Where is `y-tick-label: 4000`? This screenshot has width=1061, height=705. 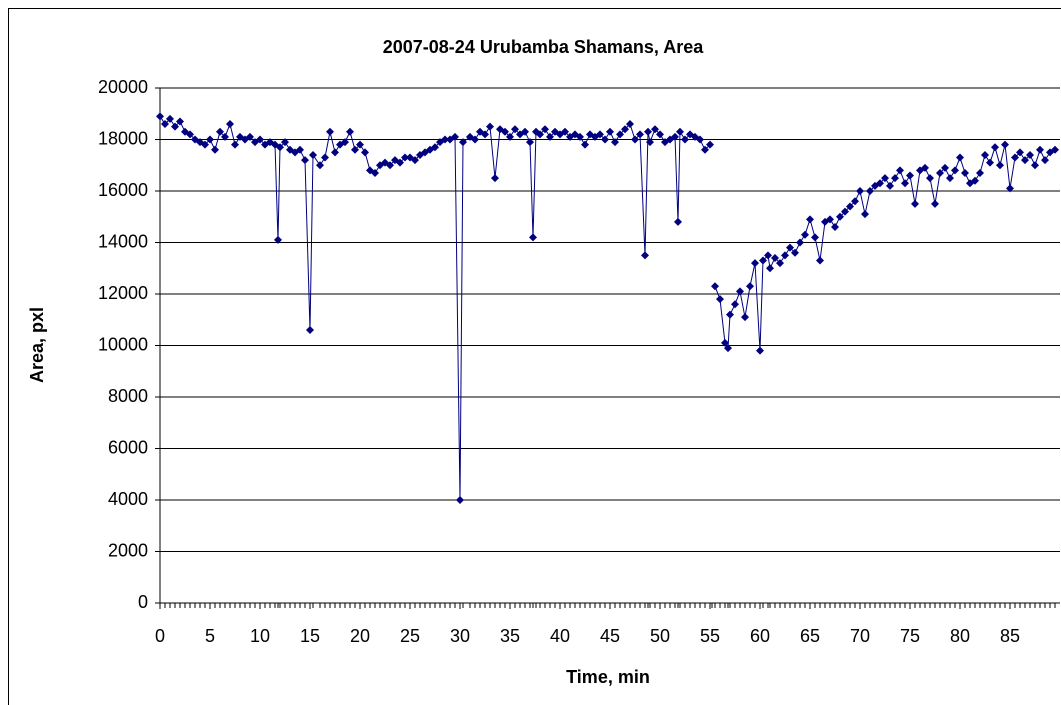 y-tick-label: 4000 is located at coordinates (128, 499).